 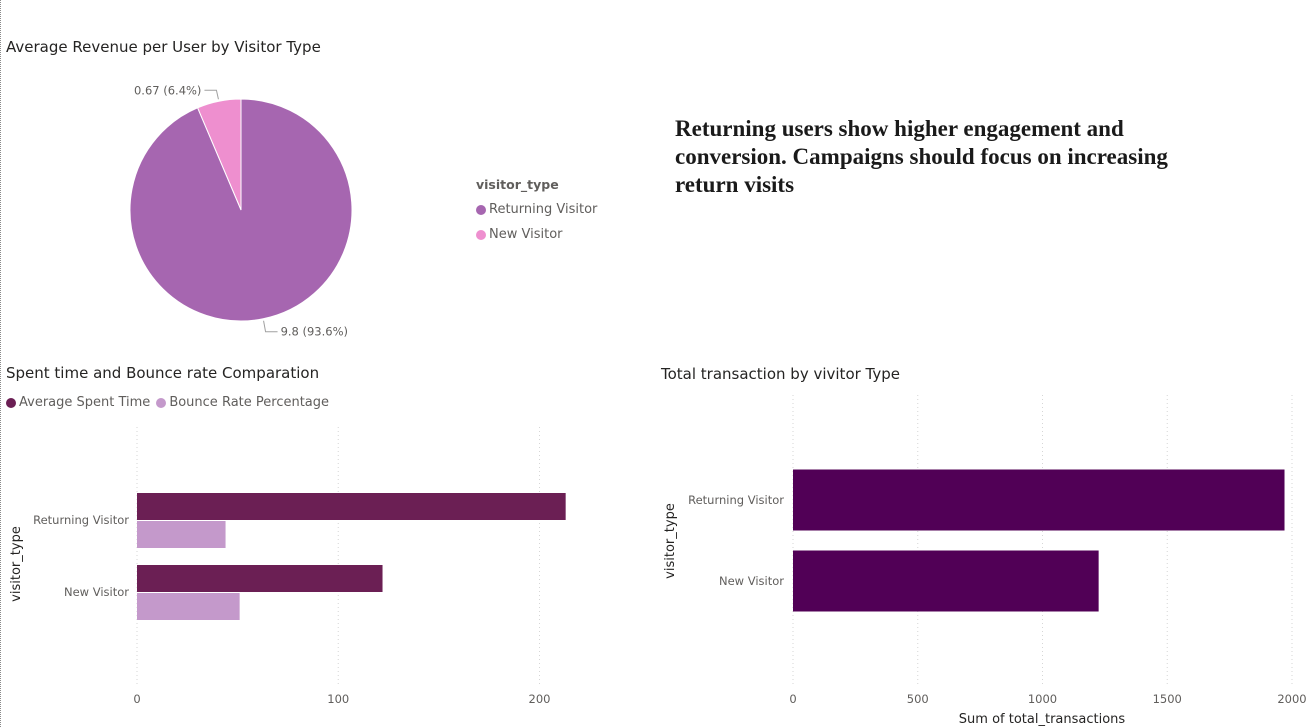 What do you see at coordinates (526, 234) in the screenshot?
I see `pie-legend-label: New Visitor` at bounding box center [526, 234].